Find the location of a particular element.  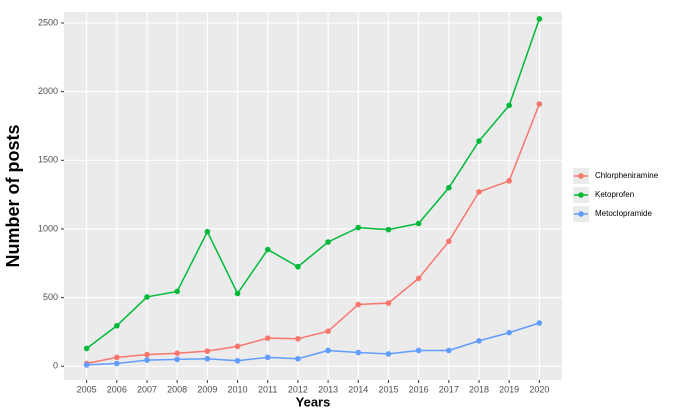

x-tick-label: 2006 is located at coordinates (117, 389).